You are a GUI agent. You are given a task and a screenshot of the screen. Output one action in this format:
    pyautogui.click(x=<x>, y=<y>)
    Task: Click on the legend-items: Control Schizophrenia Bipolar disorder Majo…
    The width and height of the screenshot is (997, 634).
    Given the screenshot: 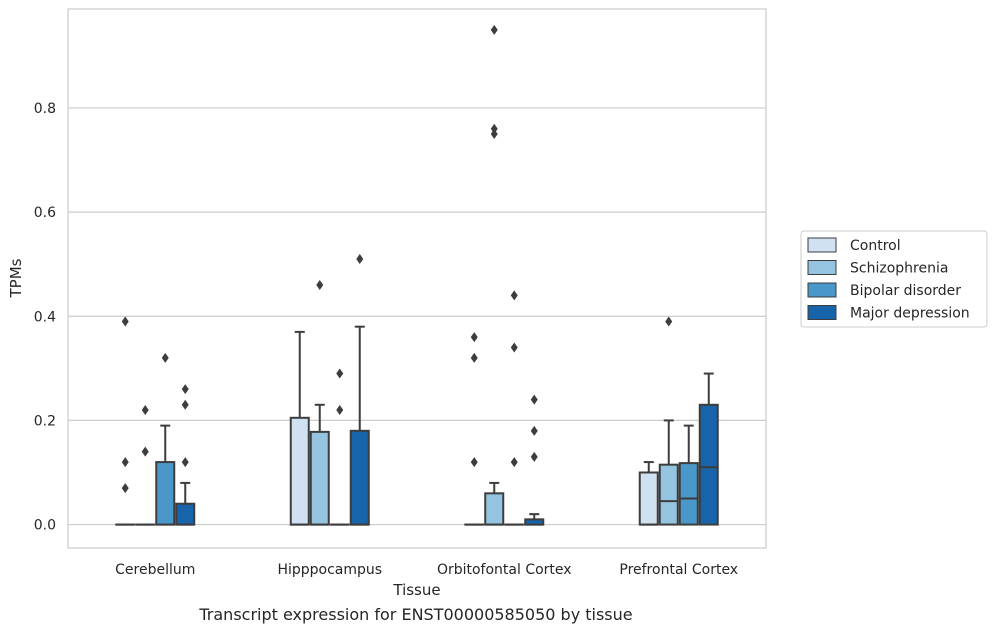 What is the action you would take?
    pyautogui.click(x=888, y=279)
    